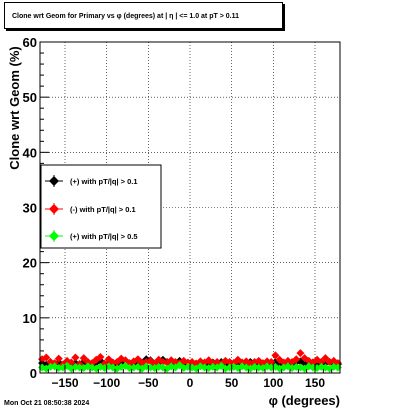 This screenshot has width=400, height=414. Describe the element at coordinates (30, 208) in the screenshot. I see `y-tick-label: 30` at that location.